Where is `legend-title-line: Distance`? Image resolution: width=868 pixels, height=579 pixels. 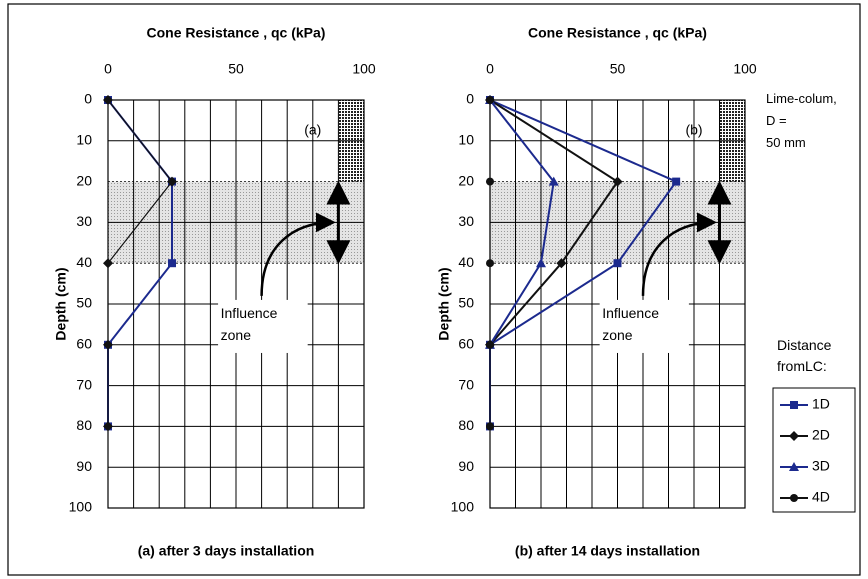 legend-title-line: Distance is located at coordinates (804, 345).